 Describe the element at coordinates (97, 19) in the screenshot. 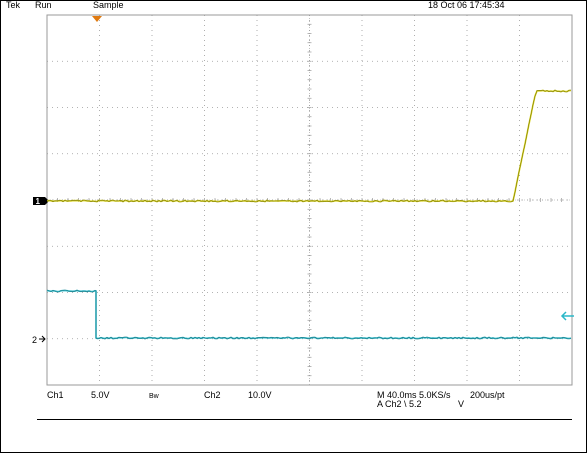

I see `trigger-position-icon` at that location.